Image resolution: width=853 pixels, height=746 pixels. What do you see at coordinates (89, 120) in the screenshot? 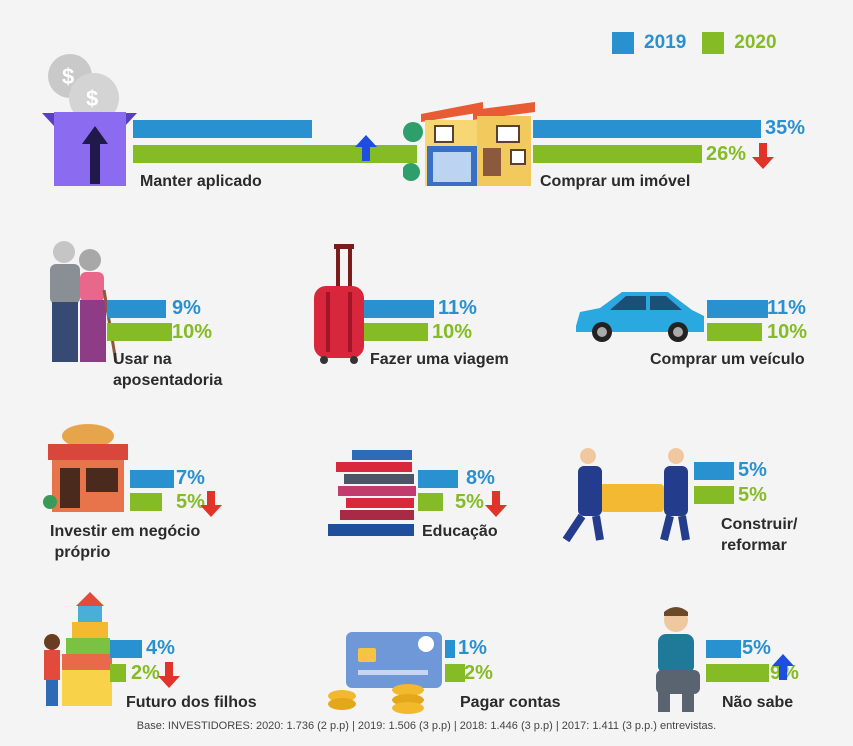
I see `coins-box-illustration: $ $` at bounding box center [89, 120].